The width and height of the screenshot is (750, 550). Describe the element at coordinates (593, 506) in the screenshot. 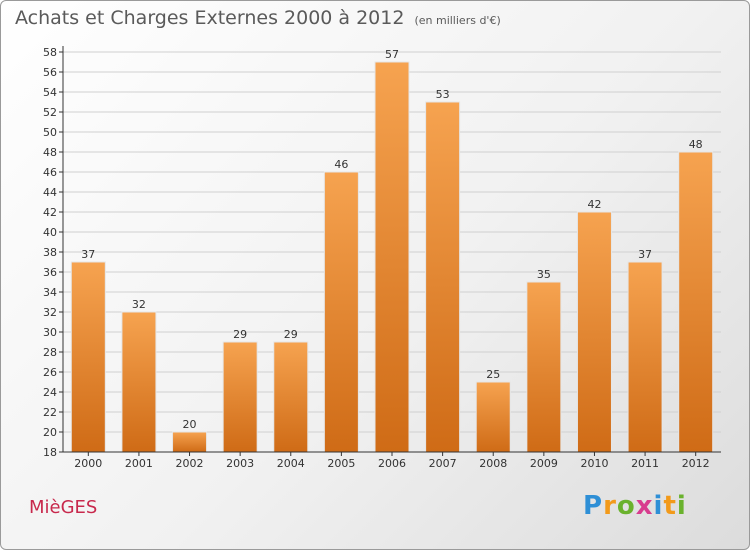

I see `logo-letter: P` at that location.